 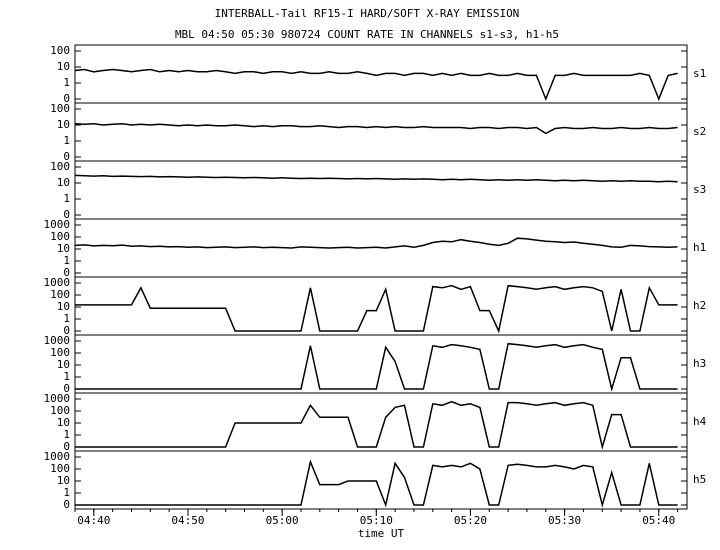 I want to click on series-label: h2, so click(x=699, y=305).